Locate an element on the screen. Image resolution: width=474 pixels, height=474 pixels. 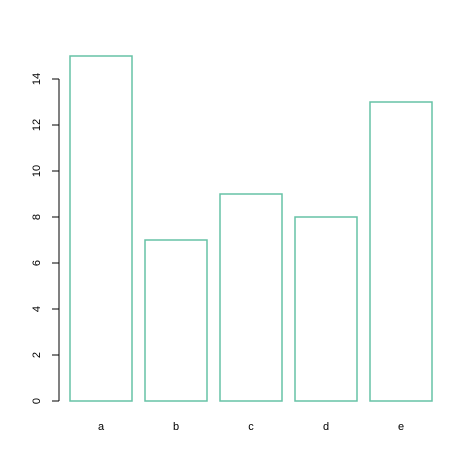
y-tick-label-2: 2 is located at coordinates (37, 355).